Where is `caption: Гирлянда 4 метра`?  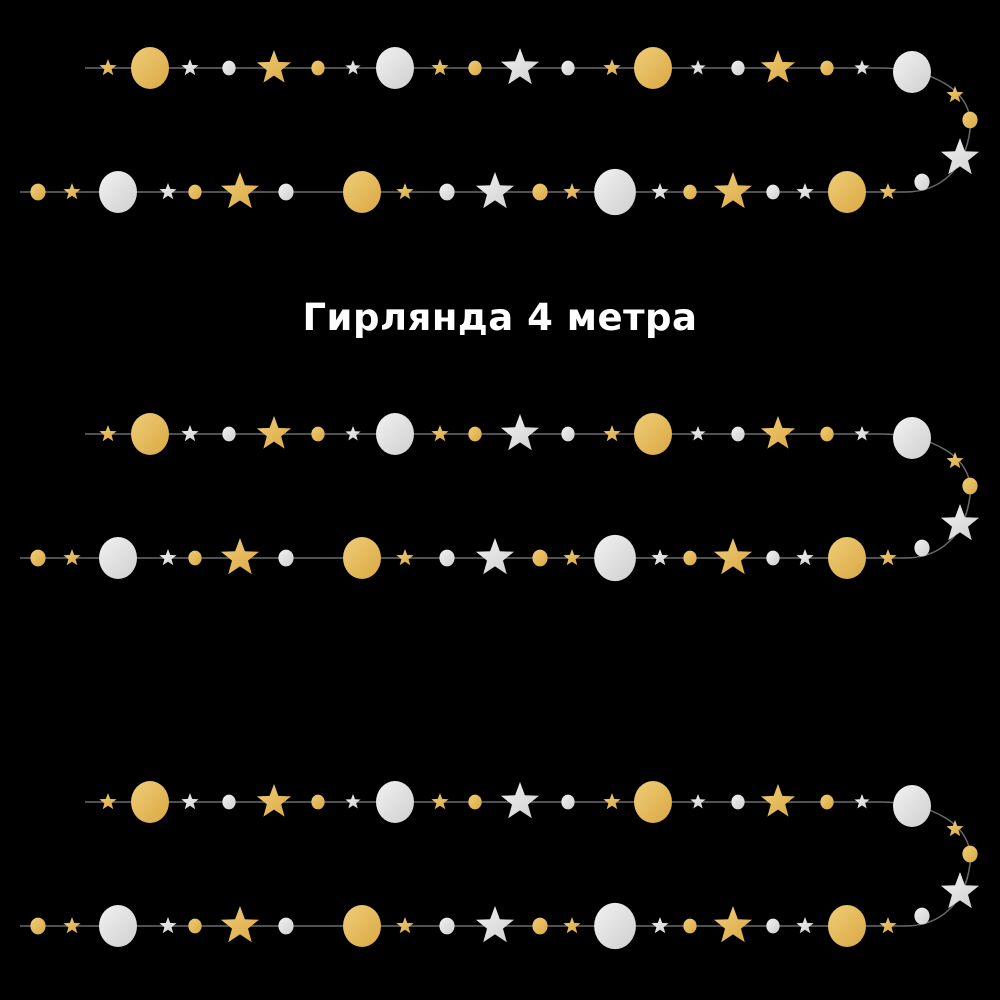
caption: Гирлянда 4 метра is located at coordinates (500, 317).